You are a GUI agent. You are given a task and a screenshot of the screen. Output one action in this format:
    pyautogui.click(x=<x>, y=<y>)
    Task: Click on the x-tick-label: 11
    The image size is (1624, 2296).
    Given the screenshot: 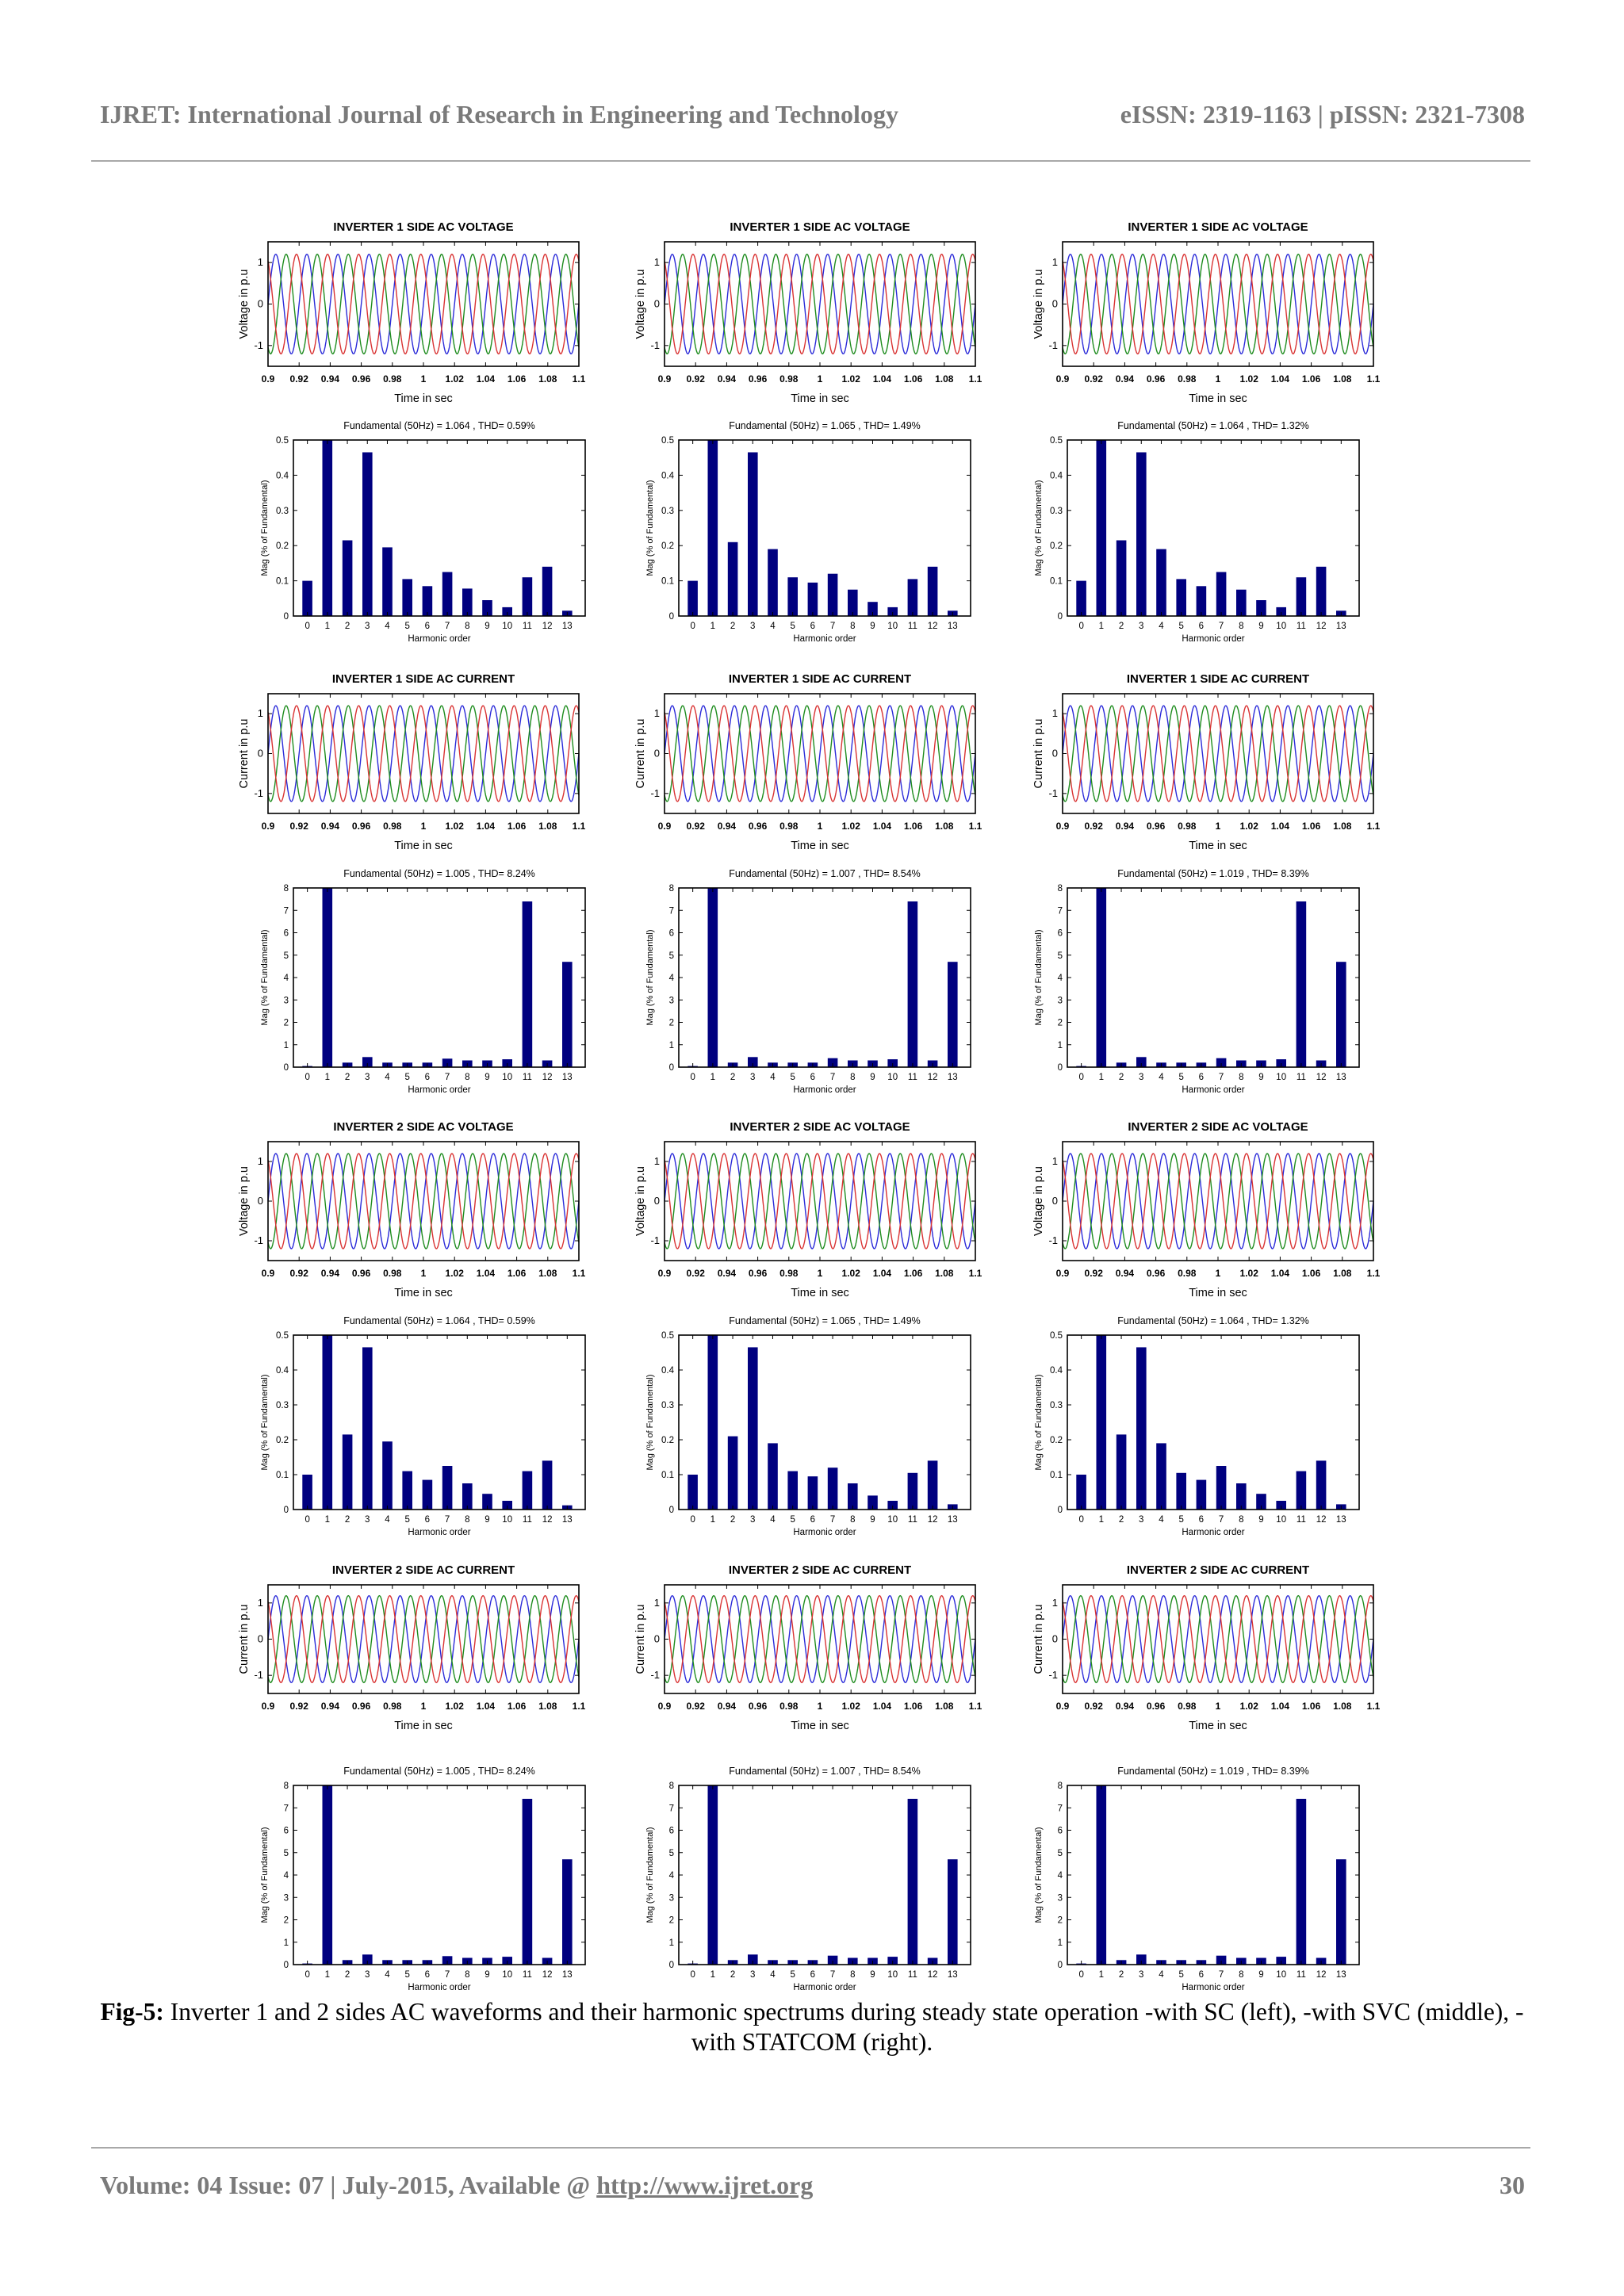 What is the action you would take?
    pyautogui.click(x=527, y=626)
    